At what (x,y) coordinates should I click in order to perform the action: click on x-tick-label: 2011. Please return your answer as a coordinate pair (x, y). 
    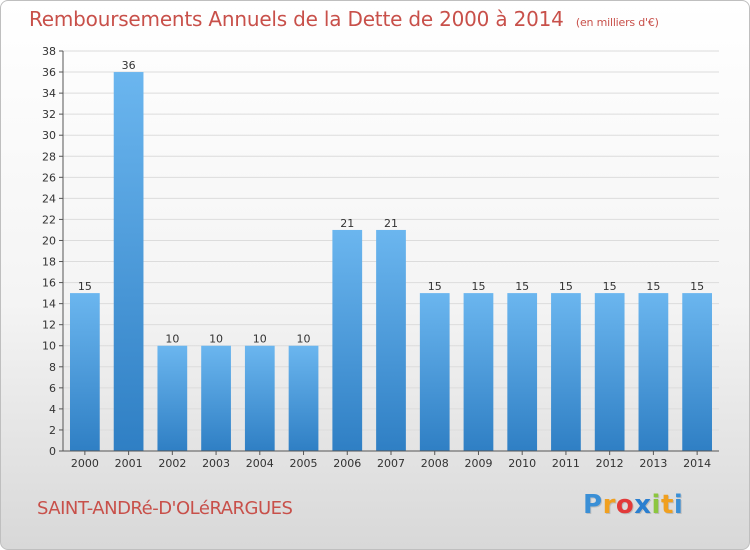
    Looking at the image, I should click on (566, 463).